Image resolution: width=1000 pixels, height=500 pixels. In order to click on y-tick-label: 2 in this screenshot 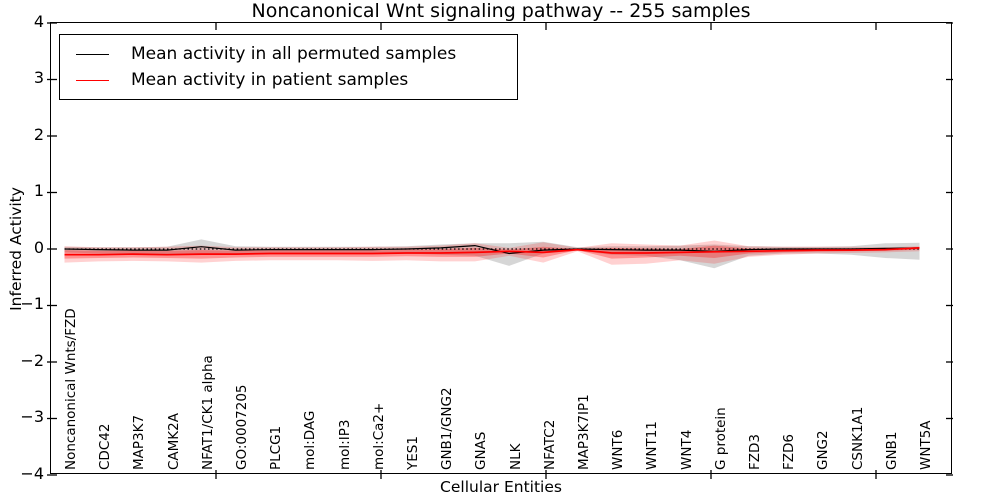, I will do `click(38, 134)`.